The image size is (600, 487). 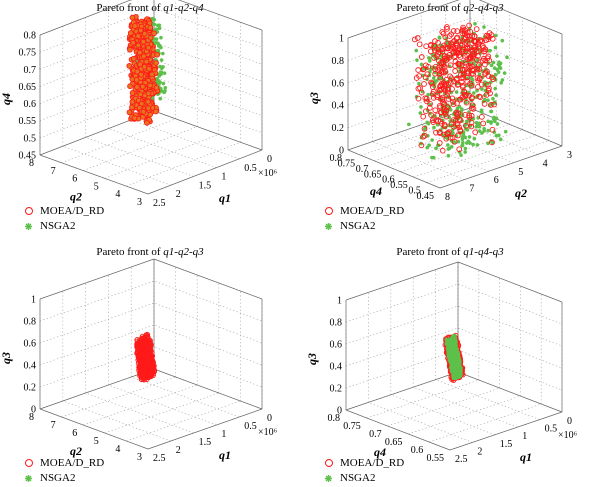 I want to click on axes-box, so click(x=455, y=94).